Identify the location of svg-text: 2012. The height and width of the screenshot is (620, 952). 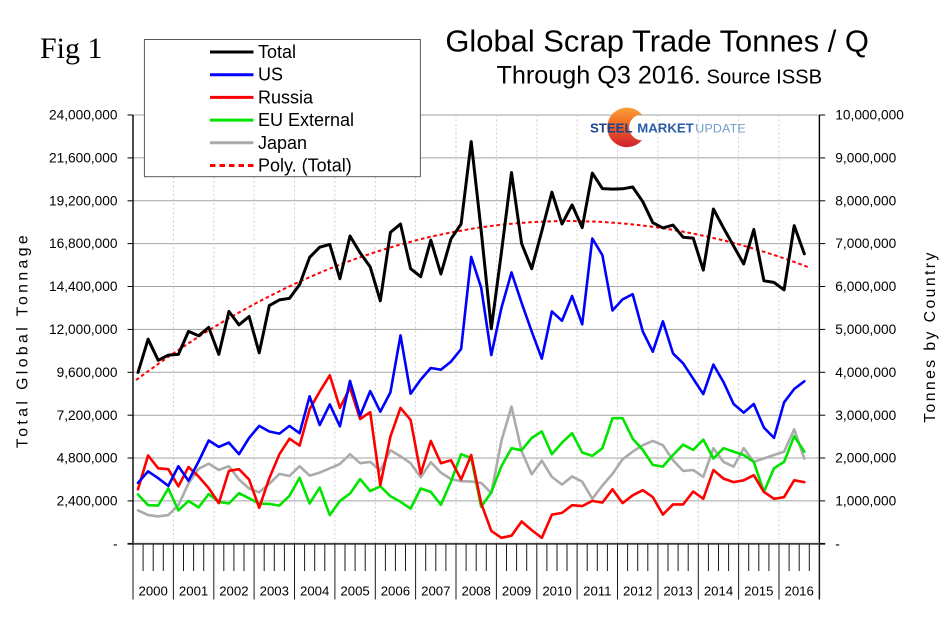
(637, 591).